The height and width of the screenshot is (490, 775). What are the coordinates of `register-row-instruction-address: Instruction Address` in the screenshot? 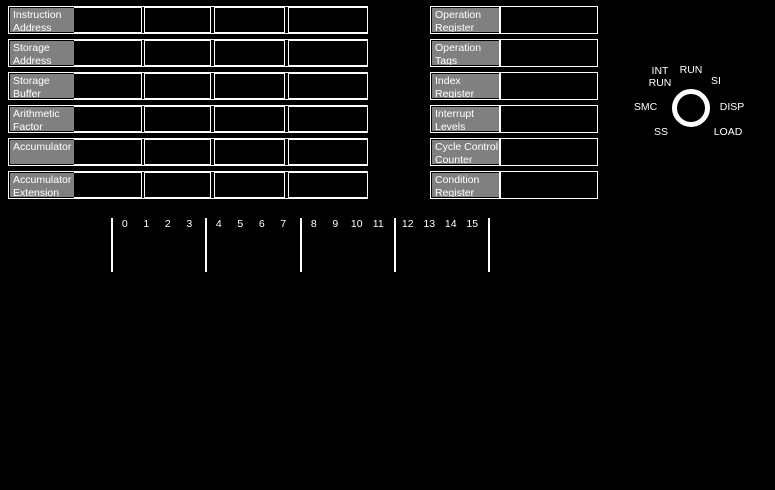 It's located at (188, 20).